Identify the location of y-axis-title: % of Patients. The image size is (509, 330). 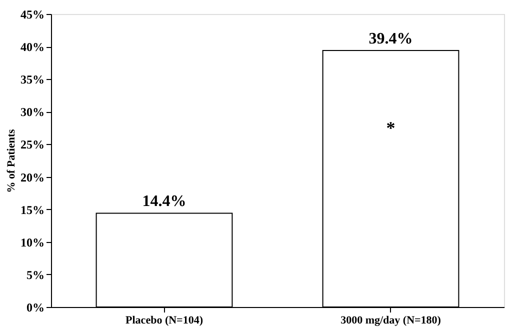
(12, 160).